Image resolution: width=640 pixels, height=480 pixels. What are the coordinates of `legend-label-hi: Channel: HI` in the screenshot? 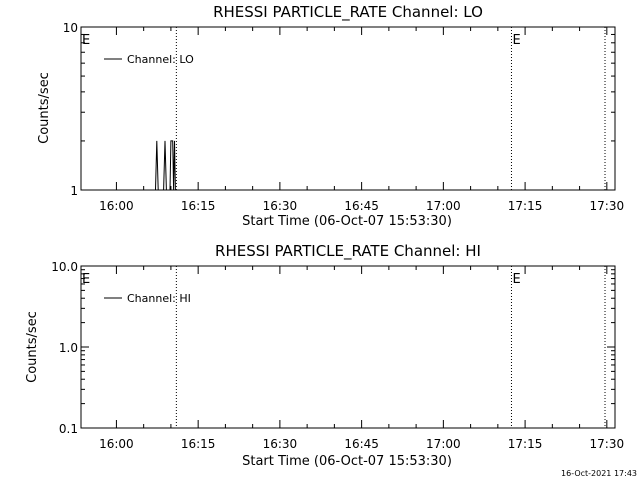 It's located at (159, 298).